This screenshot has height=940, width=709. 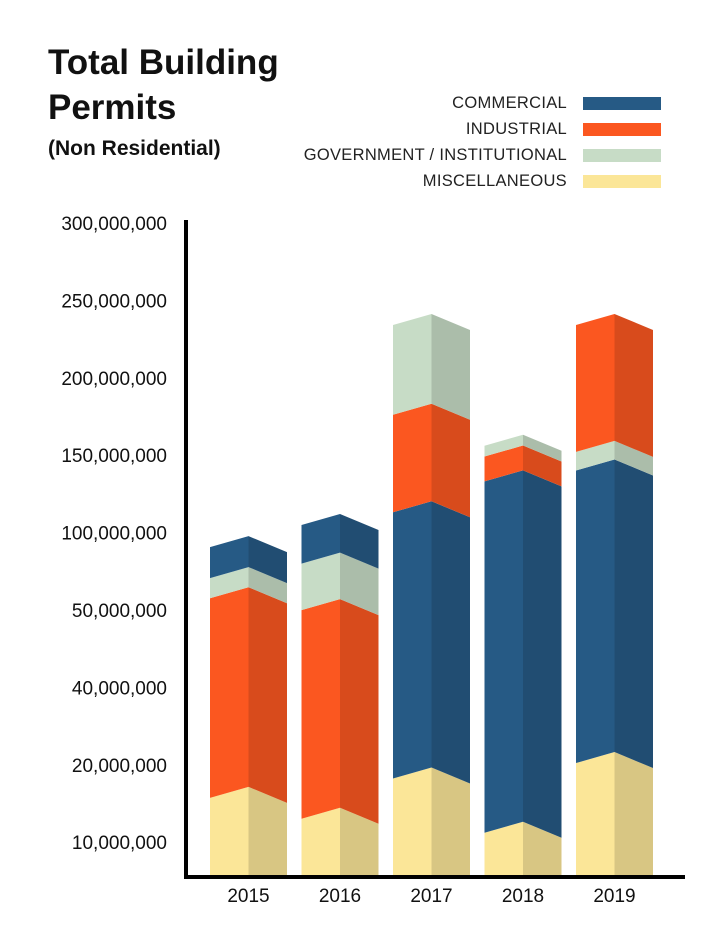 What do you see at coordinates (340, 896) in the screenshot?
I see `x-tick-label-2016: 2016` at bounding box center [340, 896].